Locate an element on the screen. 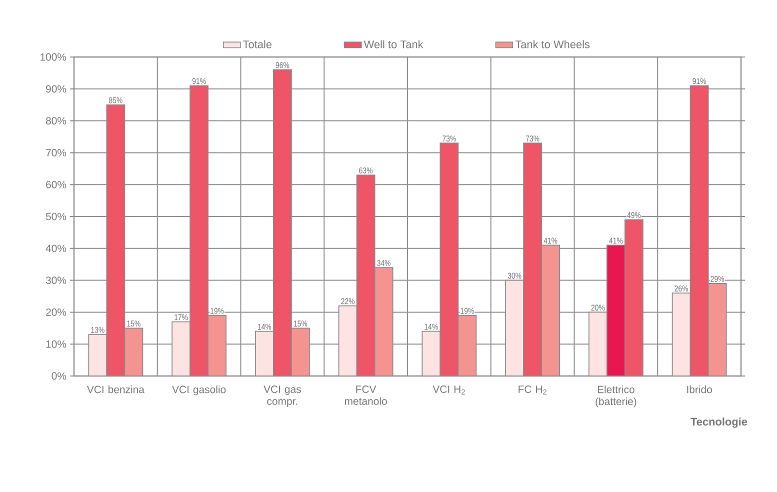 The image size is (777, 492). x-axis-title: Tecnologie is located at coordinates (719, 423).